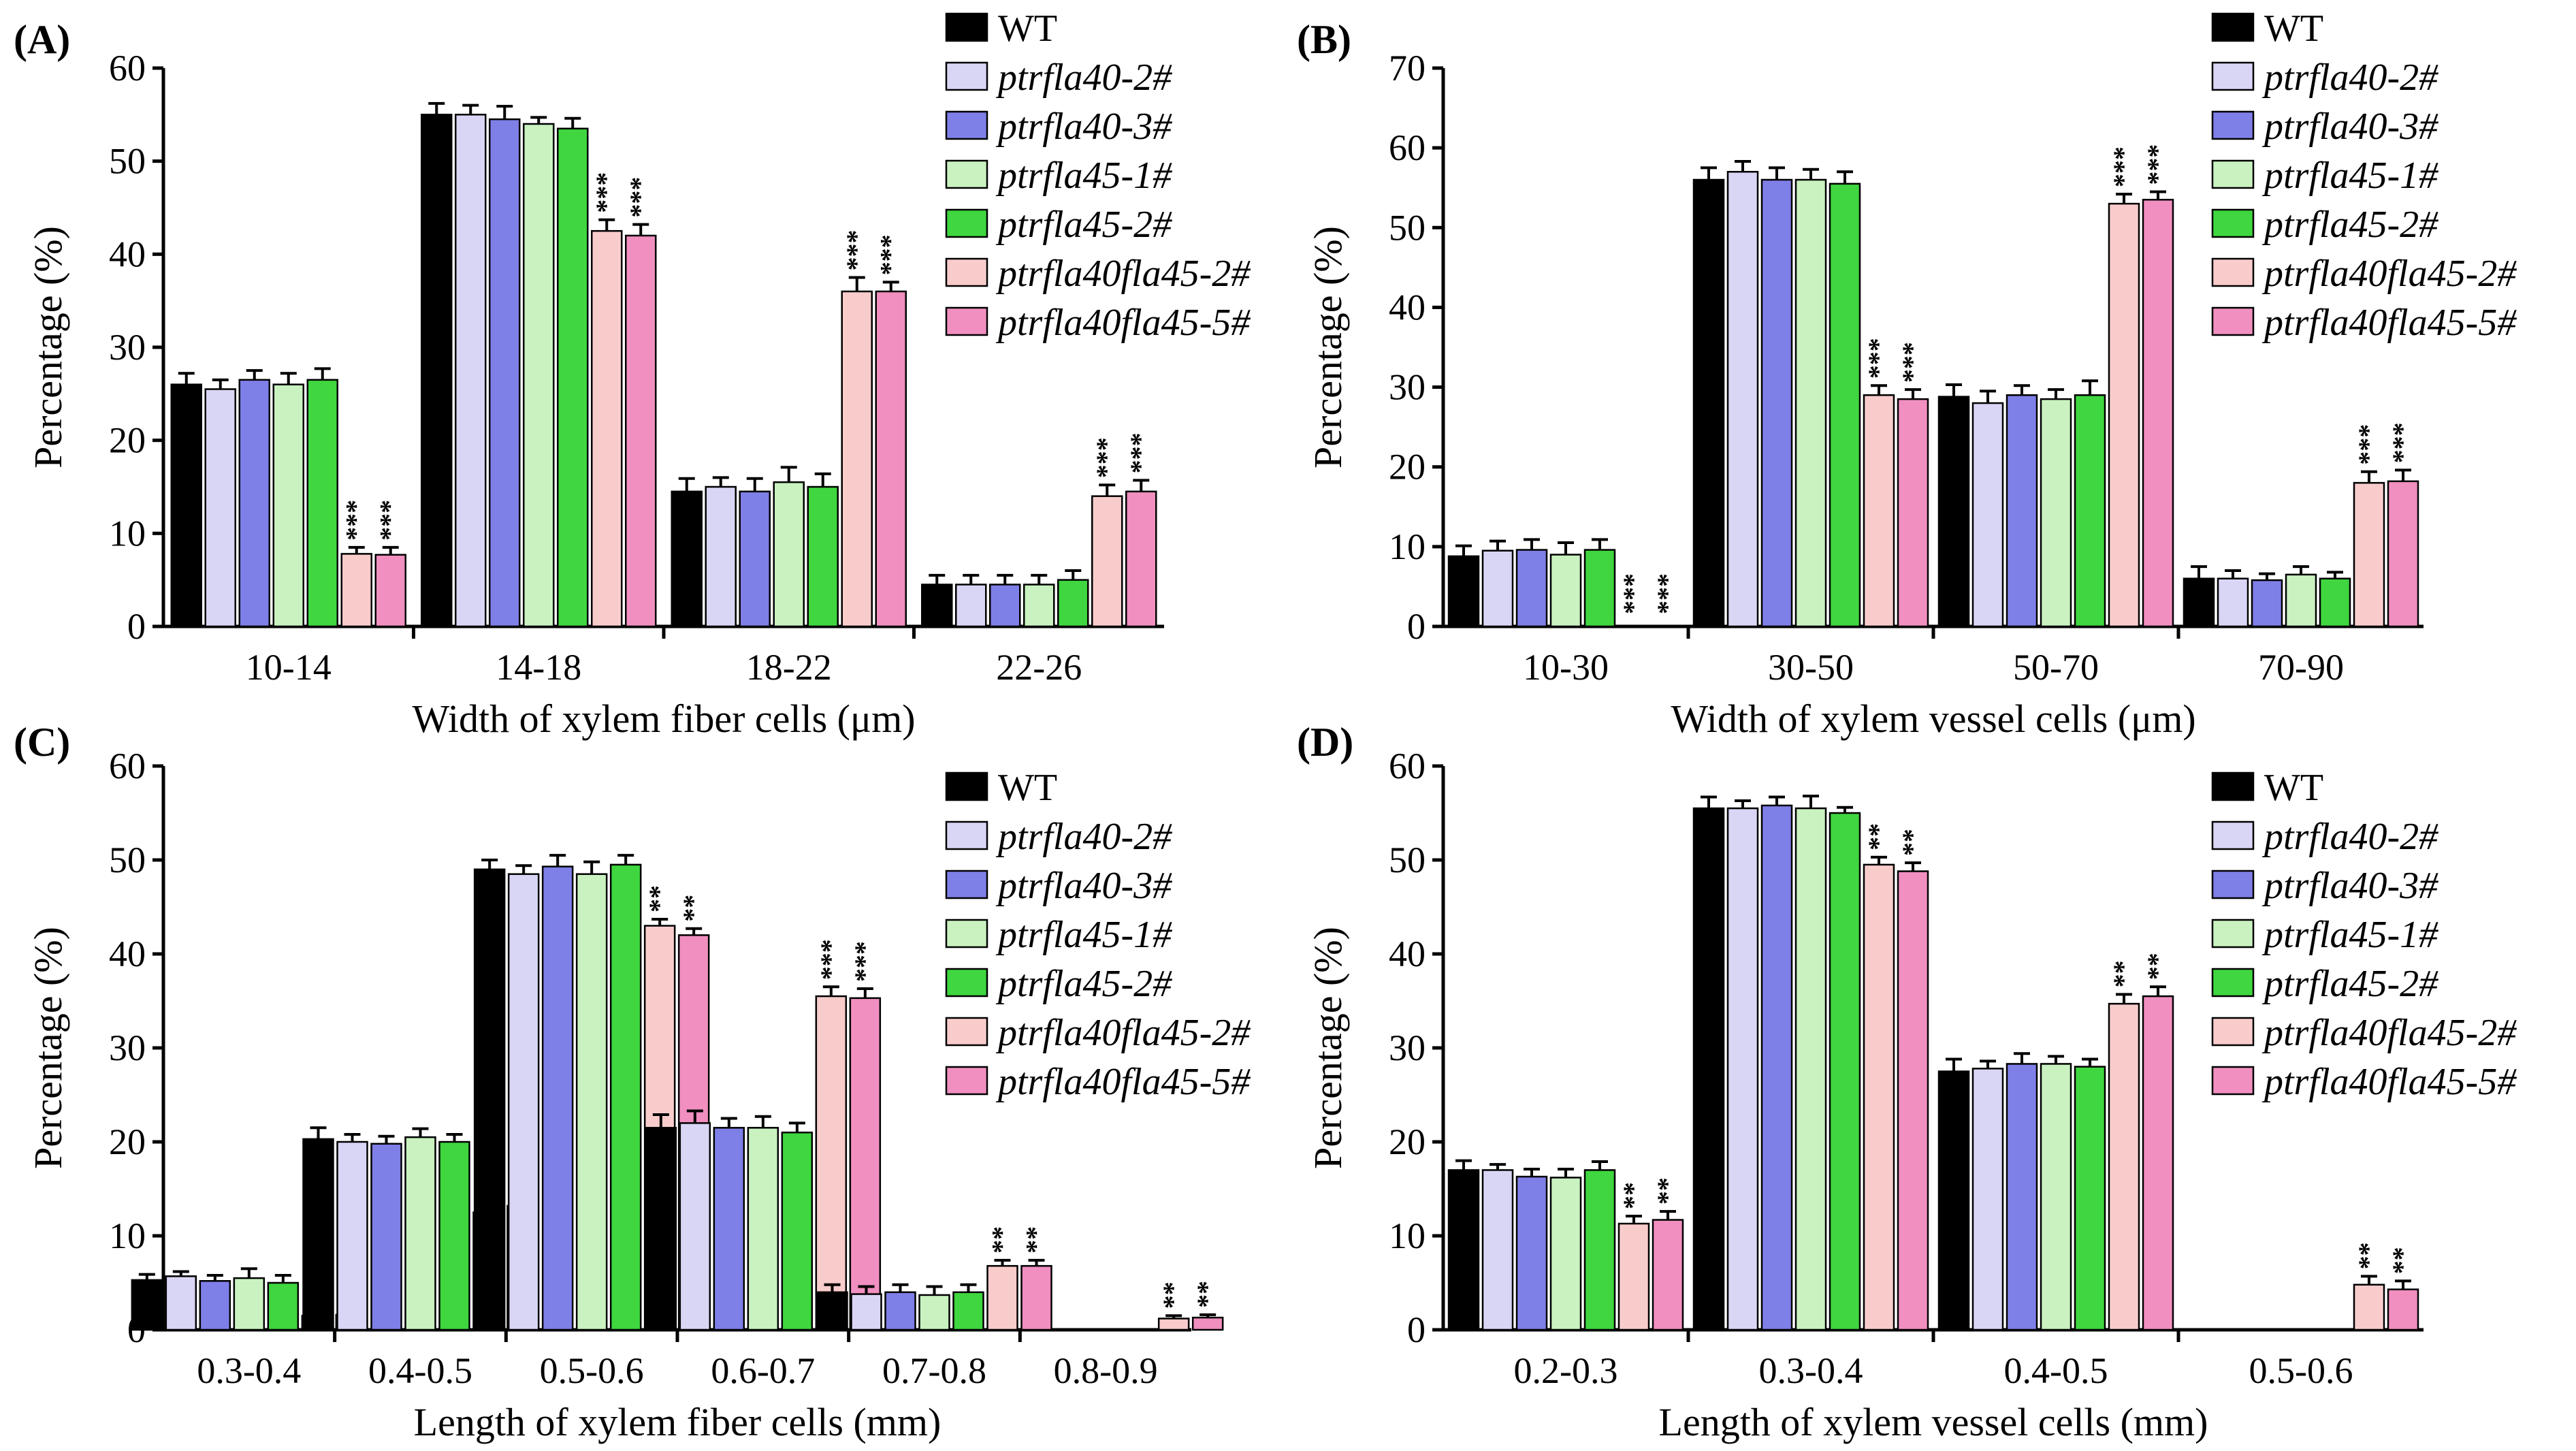  I want to click on x-tick-label: 0.6-0.7, so click(763, 1370).